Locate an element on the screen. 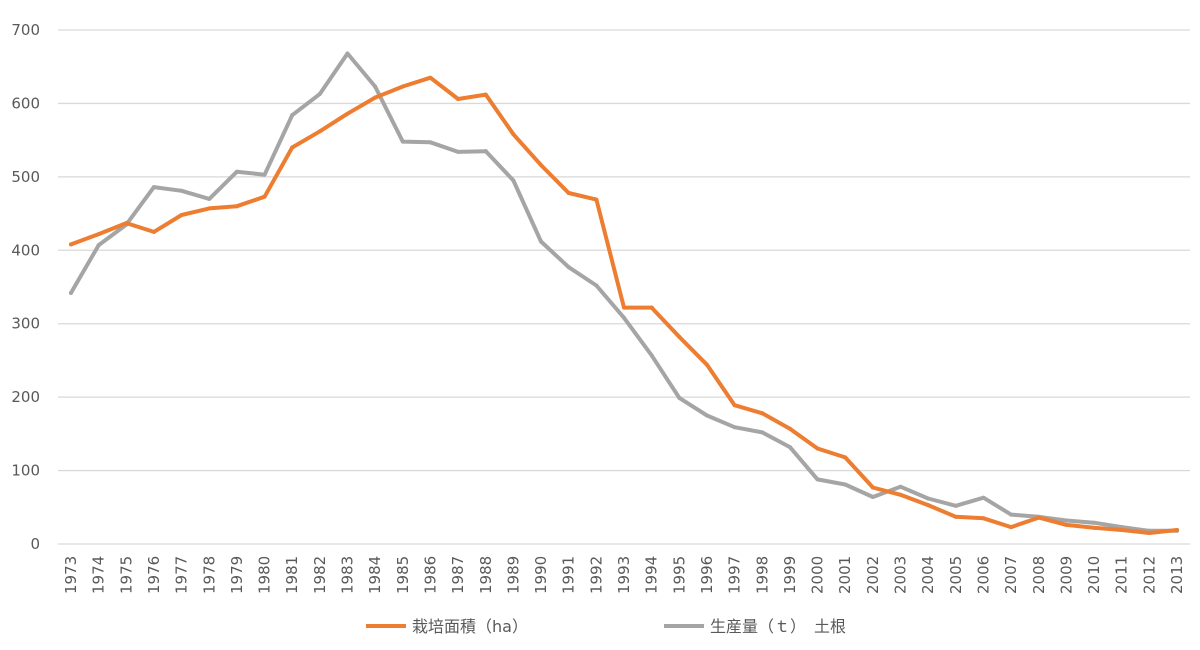 Image resolution: width=1200 pixels, height=650 pixels. y-tick-label: 300 is located at coordinates (25, 324).